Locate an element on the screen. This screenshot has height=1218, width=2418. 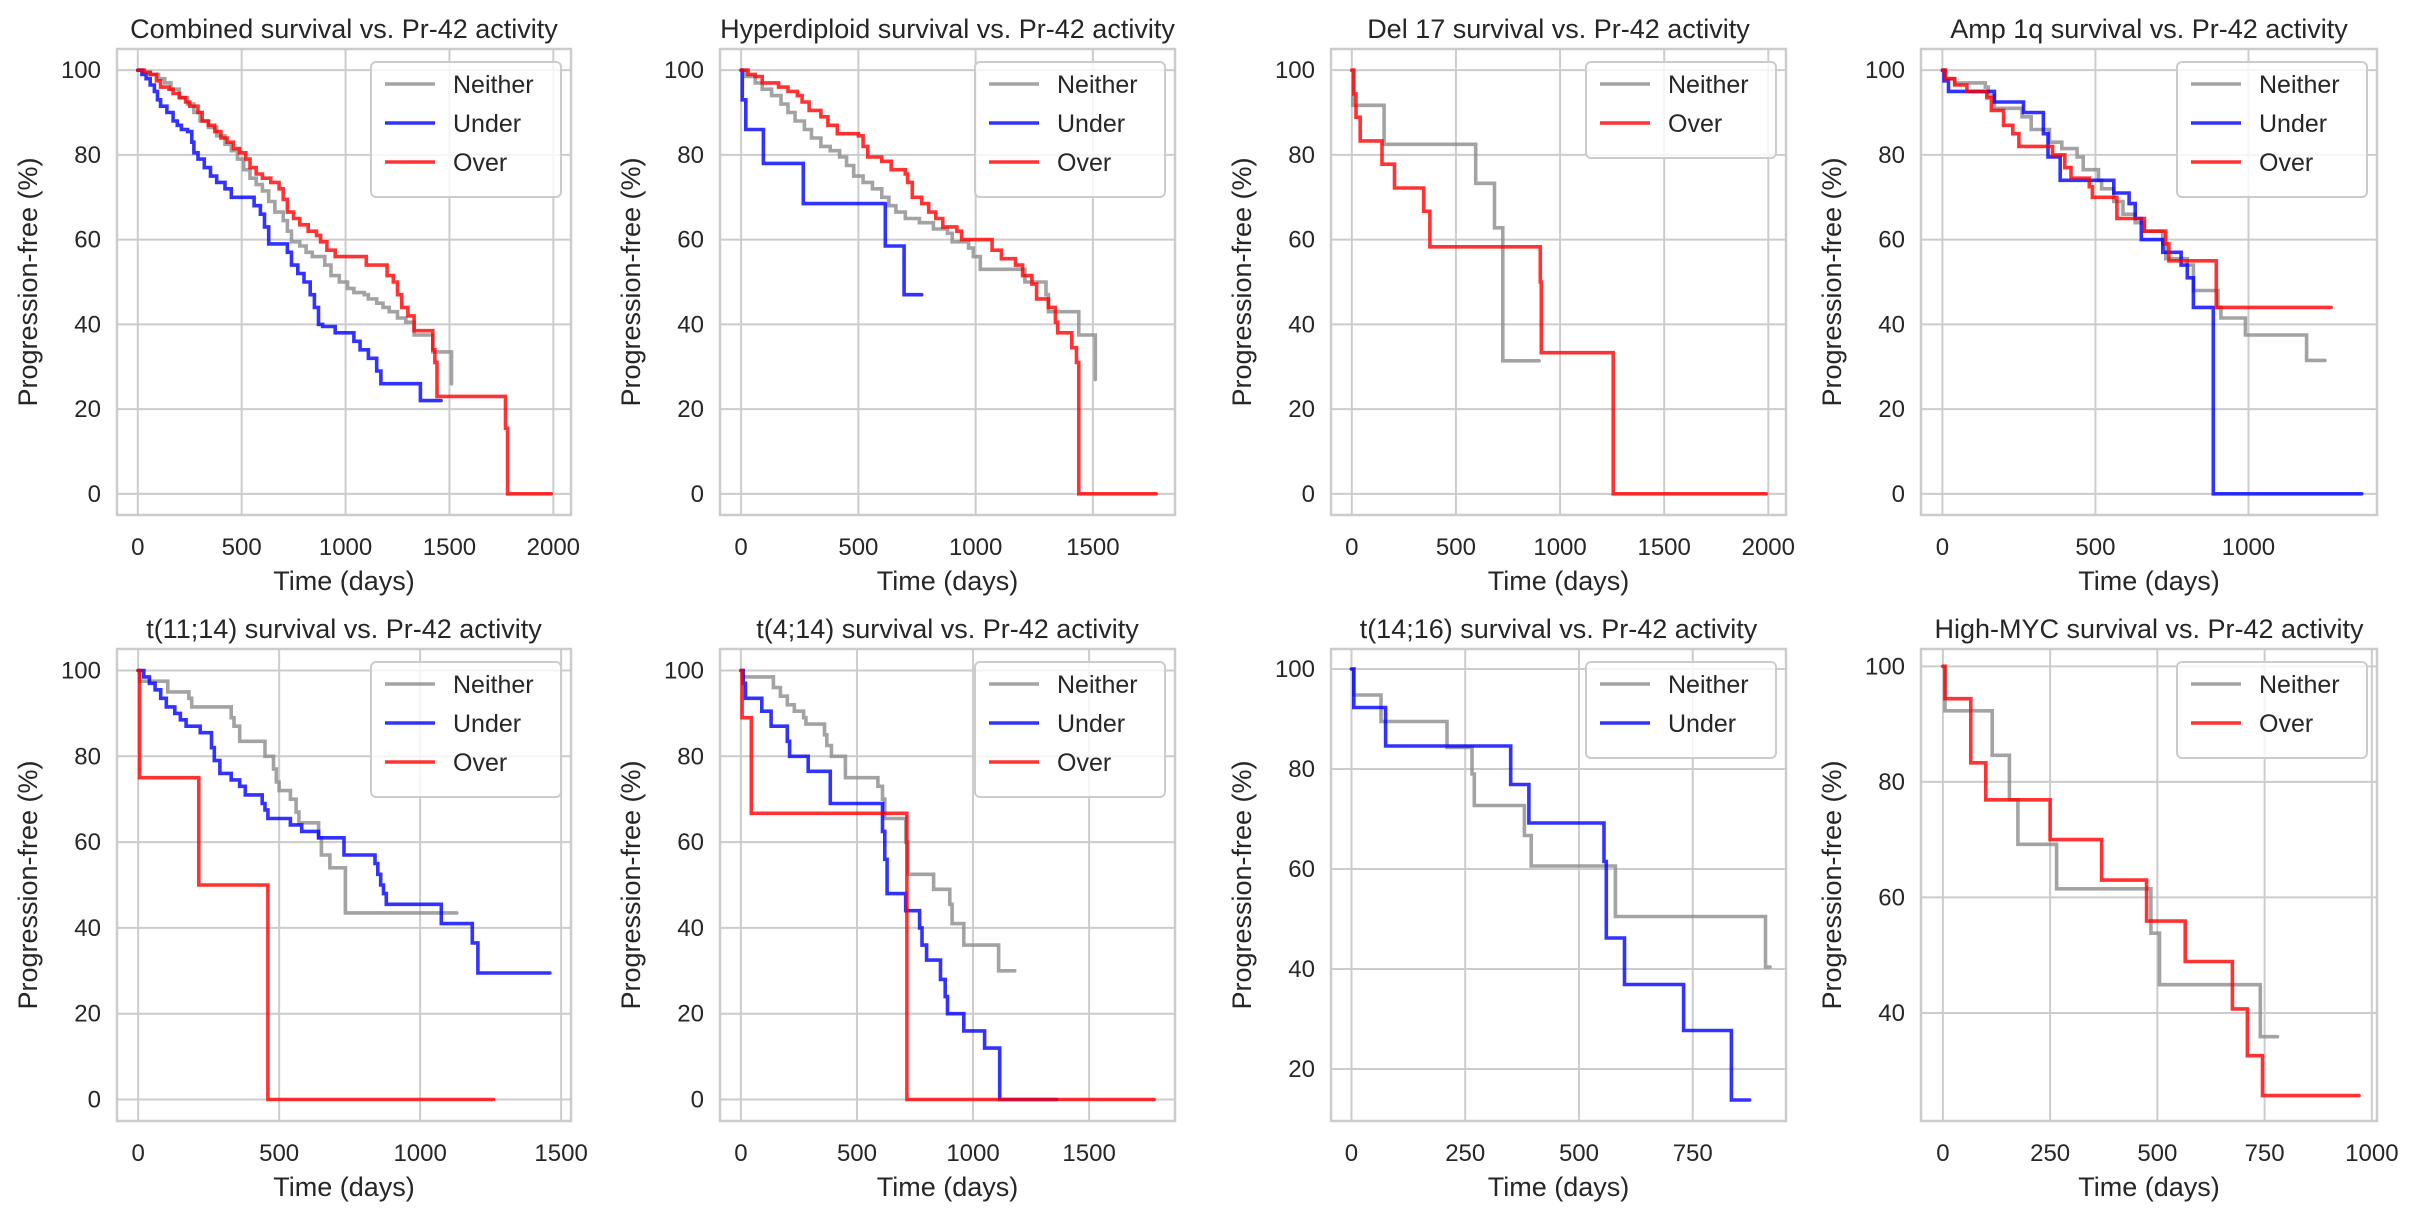
chart-title: t(11;14) survival vs. Pr-42 activity is located at coordinates (344, 629).